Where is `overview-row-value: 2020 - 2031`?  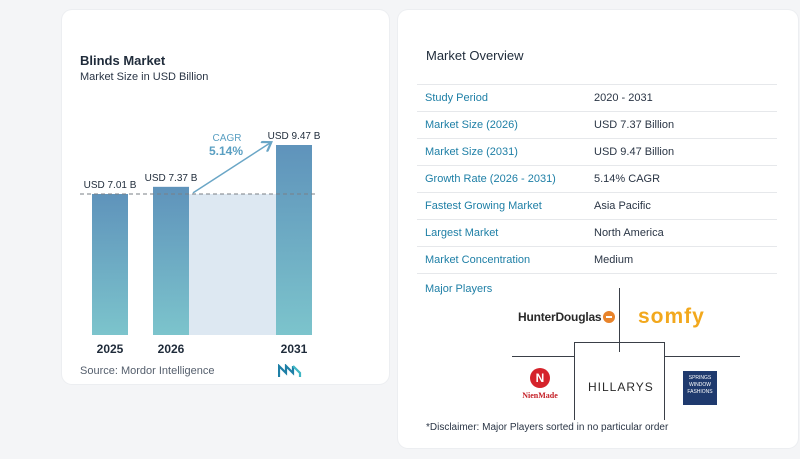
overview-row-value: 2020 - 2031 is located at coordinates (623, 98).